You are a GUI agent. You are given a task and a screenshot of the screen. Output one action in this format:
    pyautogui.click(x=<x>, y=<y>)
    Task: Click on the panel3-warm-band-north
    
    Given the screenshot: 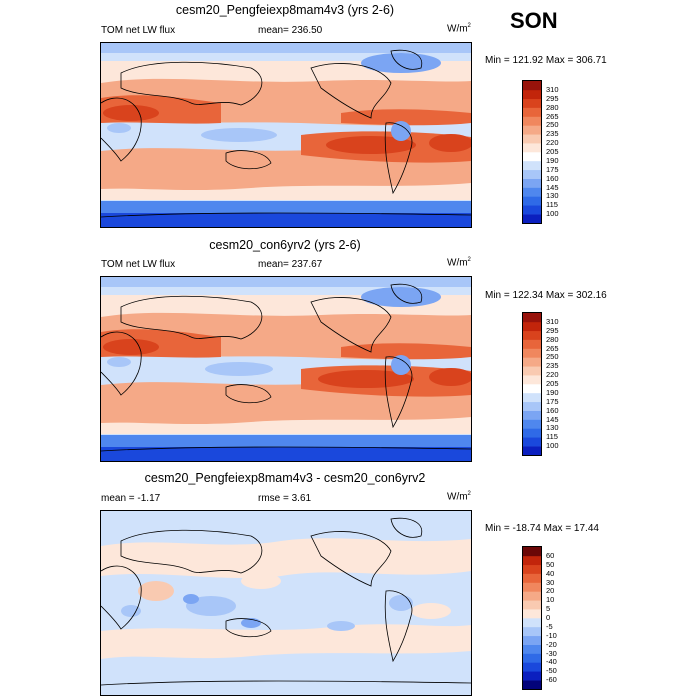 What is the action you would take?
    pyautogui.click(x=286, y=558)
    